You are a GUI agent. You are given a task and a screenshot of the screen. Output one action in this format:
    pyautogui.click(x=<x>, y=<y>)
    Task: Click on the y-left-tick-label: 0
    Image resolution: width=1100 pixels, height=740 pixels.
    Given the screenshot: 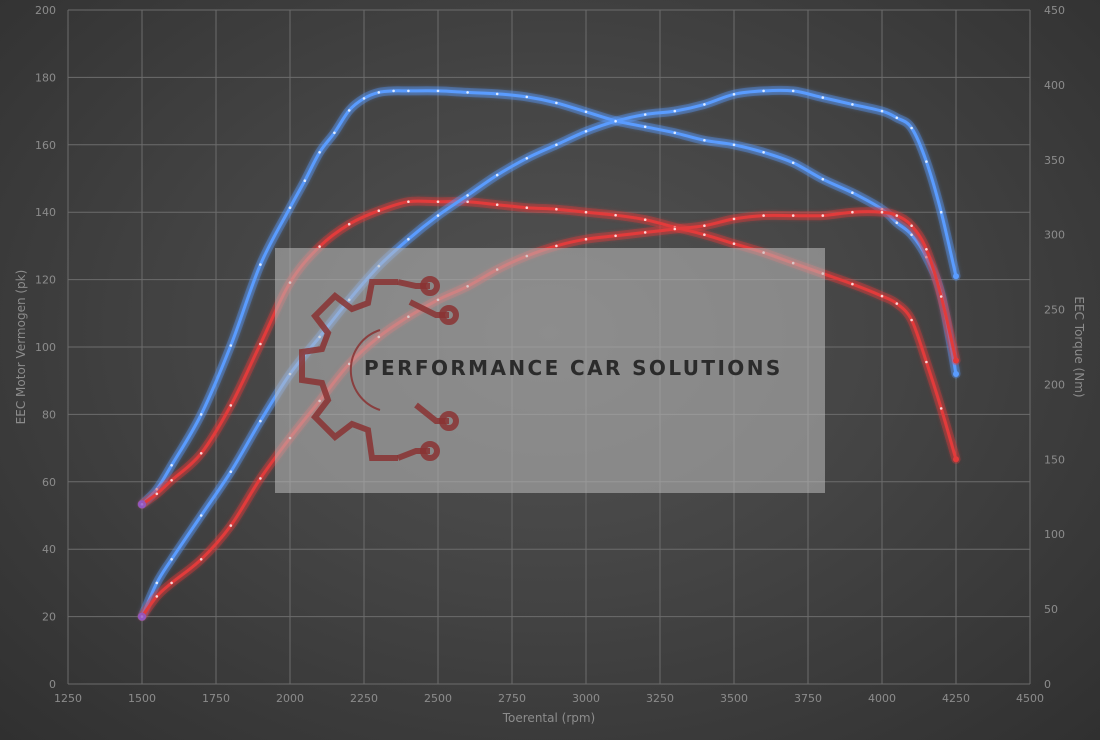 What is the action you would take?
    pyautogui.click(x=52, y=684)
    